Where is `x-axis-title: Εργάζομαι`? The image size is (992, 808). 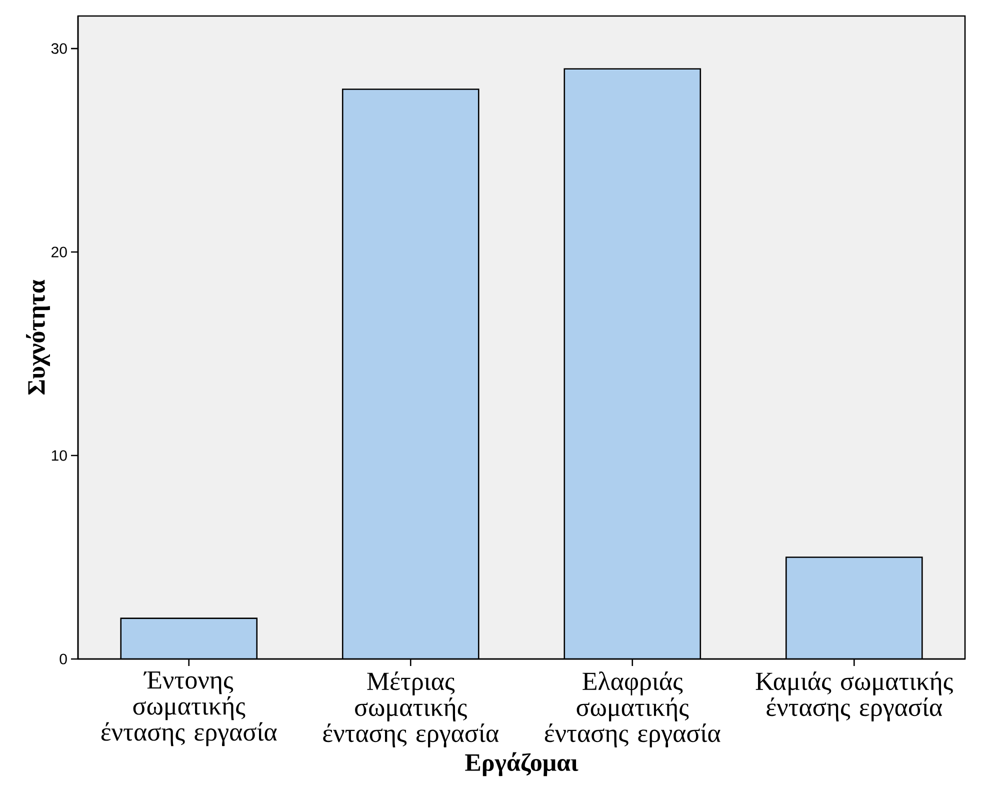
x-axis-title: Εργάζομαι is located at coordinates (521, 764).